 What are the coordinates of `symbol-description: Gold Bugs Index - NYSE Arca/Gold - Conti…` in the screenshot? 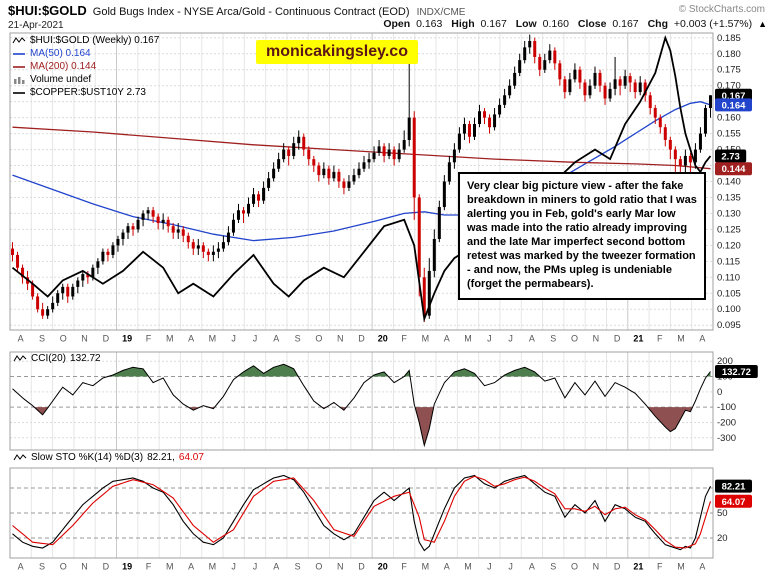 It's located at (251, 12).